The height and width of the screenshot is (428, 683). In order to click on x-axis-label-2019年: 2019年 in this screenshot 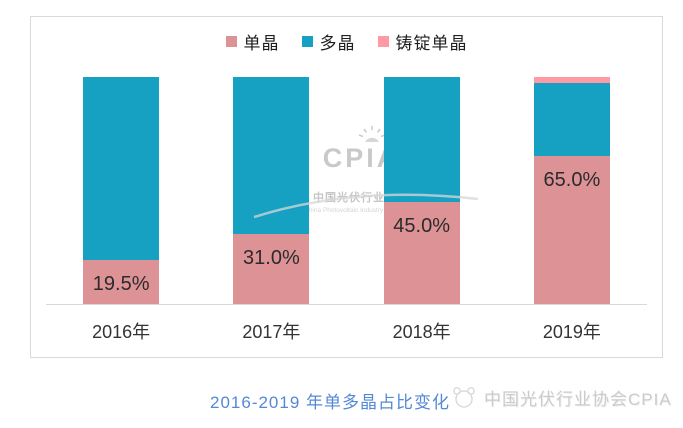, I will do `click(571, 332)`.